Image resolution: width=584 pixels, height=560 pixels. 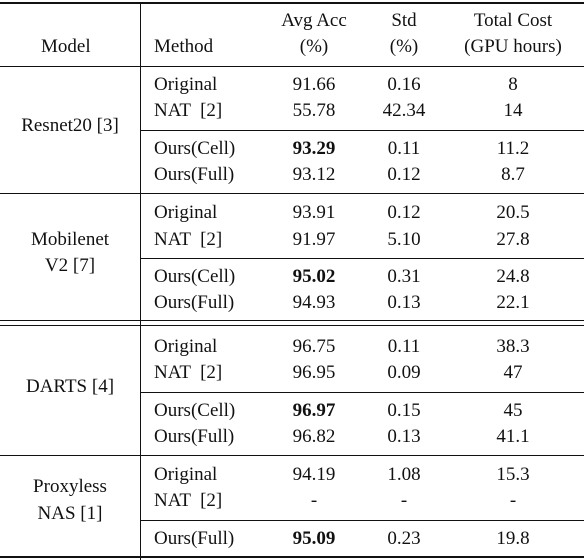 I want to click on std-cell: -, so click(x=404, y=500).